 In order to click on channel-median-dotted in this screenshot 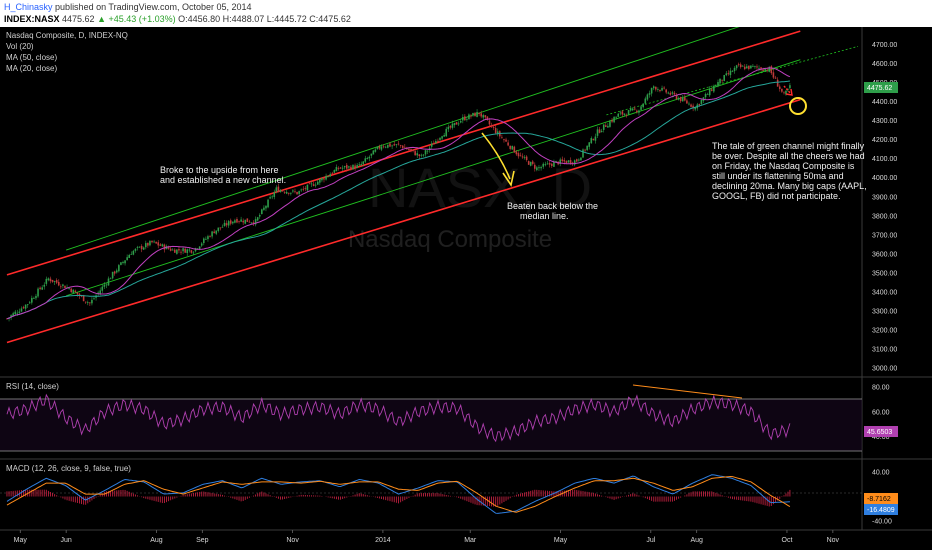, I will do `click(732, 80)`.